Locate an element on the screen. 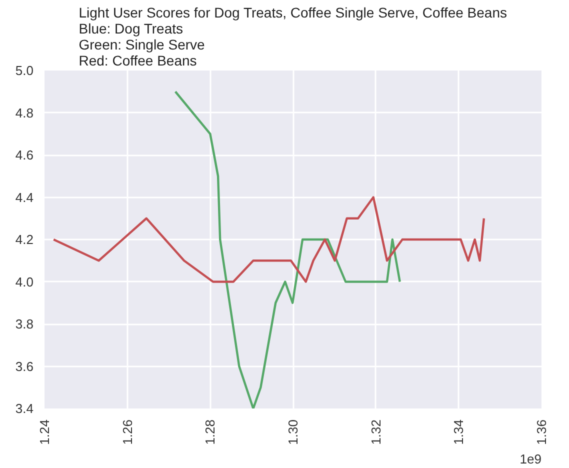 The width and height of the screenshot is (569, 468). line-series is located at coordinates (269, 239).